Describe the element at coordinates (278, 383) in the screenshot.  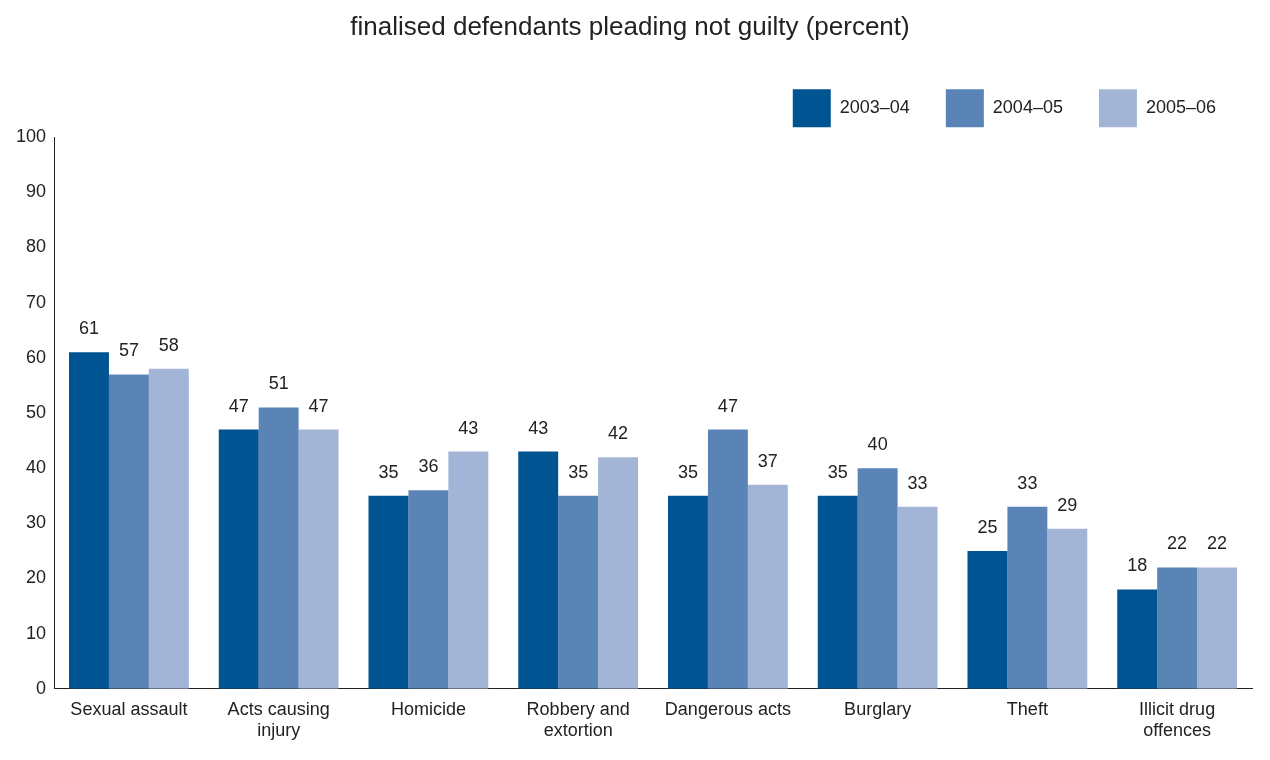
I see `data-label: 51` at that location.